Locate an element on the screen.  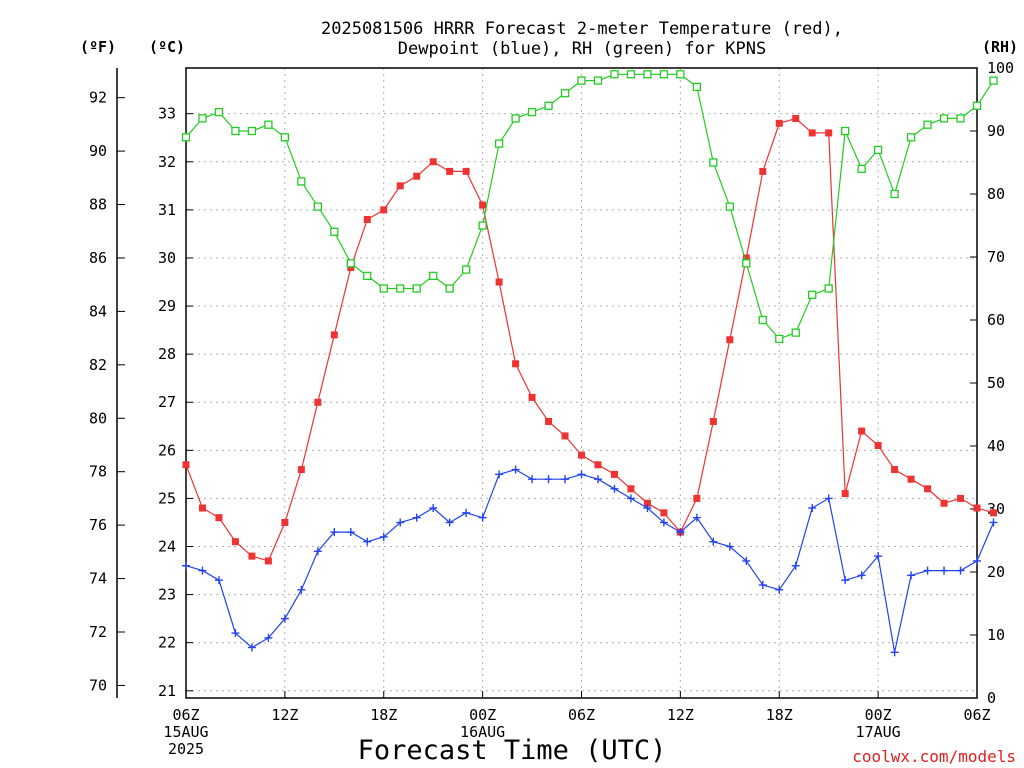
celsius-tick-label: 25 is located at coordinates (167, 498).